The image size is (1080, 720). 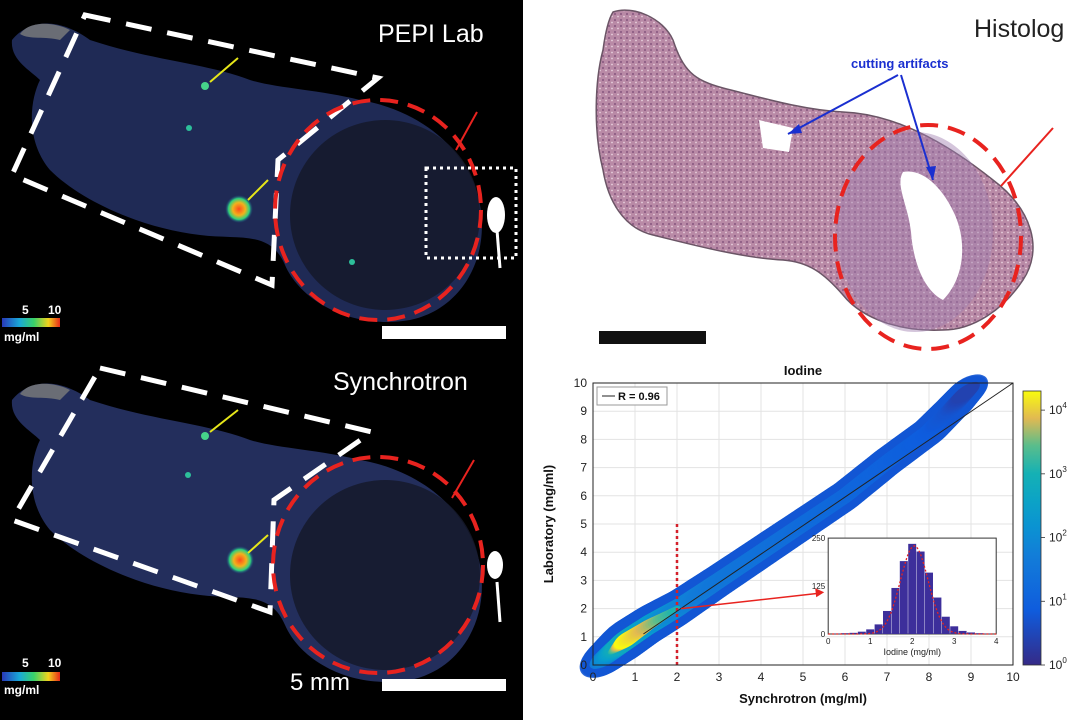 I want to click on lab-zoom-box, so click(x=471, y=213).